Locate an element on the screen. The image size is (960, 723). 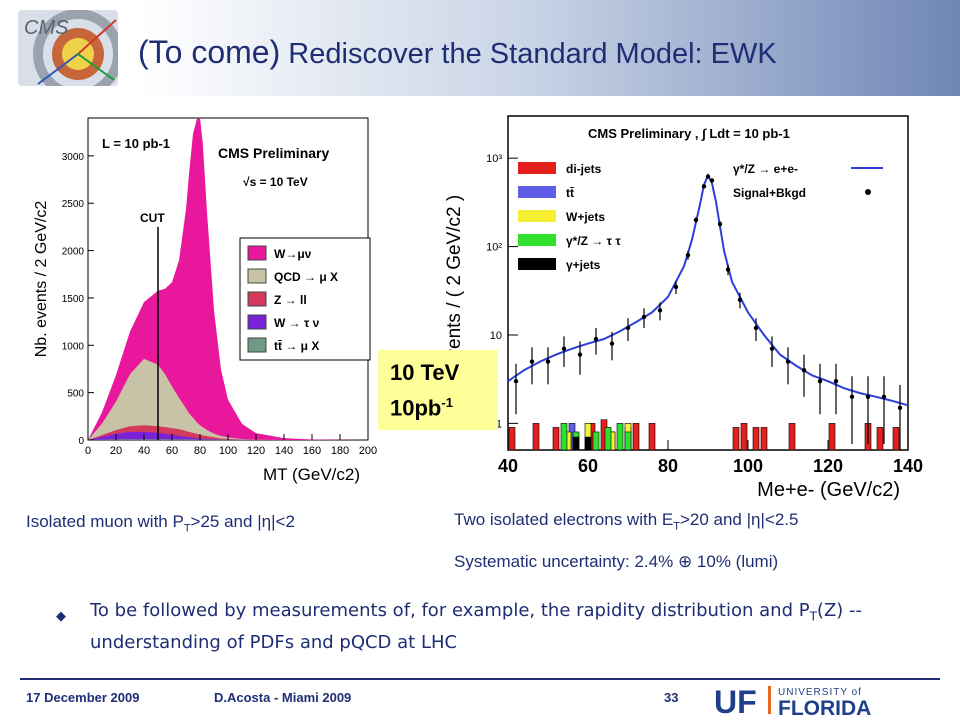
legend-label: Z → ll is located at coordinates (290, 300).